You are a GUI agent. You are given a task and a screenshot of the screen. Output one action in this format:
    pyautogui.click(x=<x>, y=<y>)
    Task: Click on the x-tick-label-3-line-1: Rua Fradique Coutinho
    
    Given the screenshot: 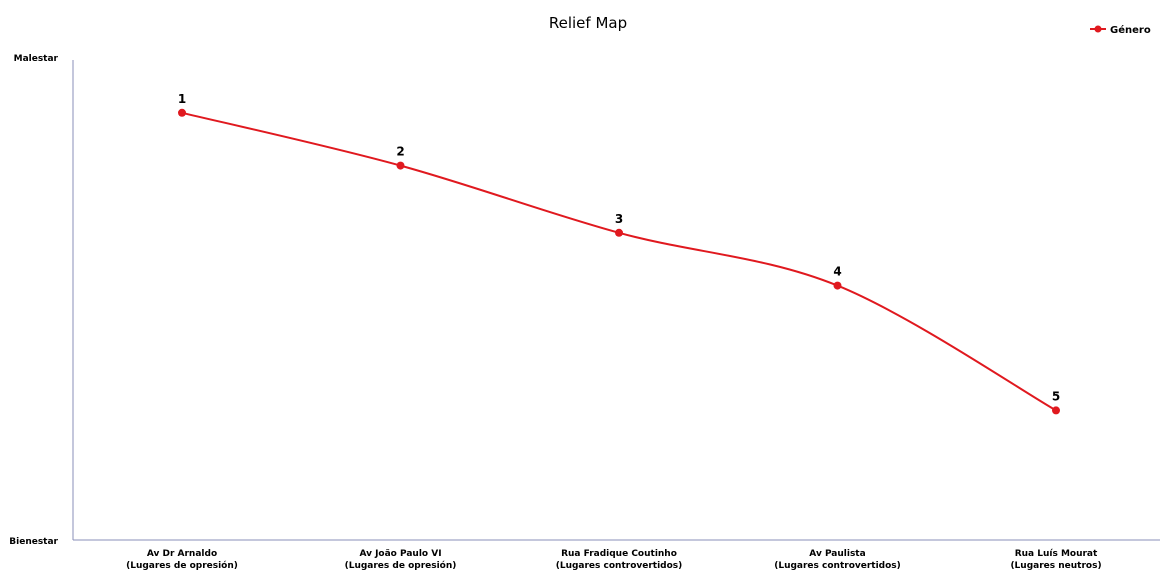 What is the action you would take?
    pyautogui.click(x=619, y=554)
    